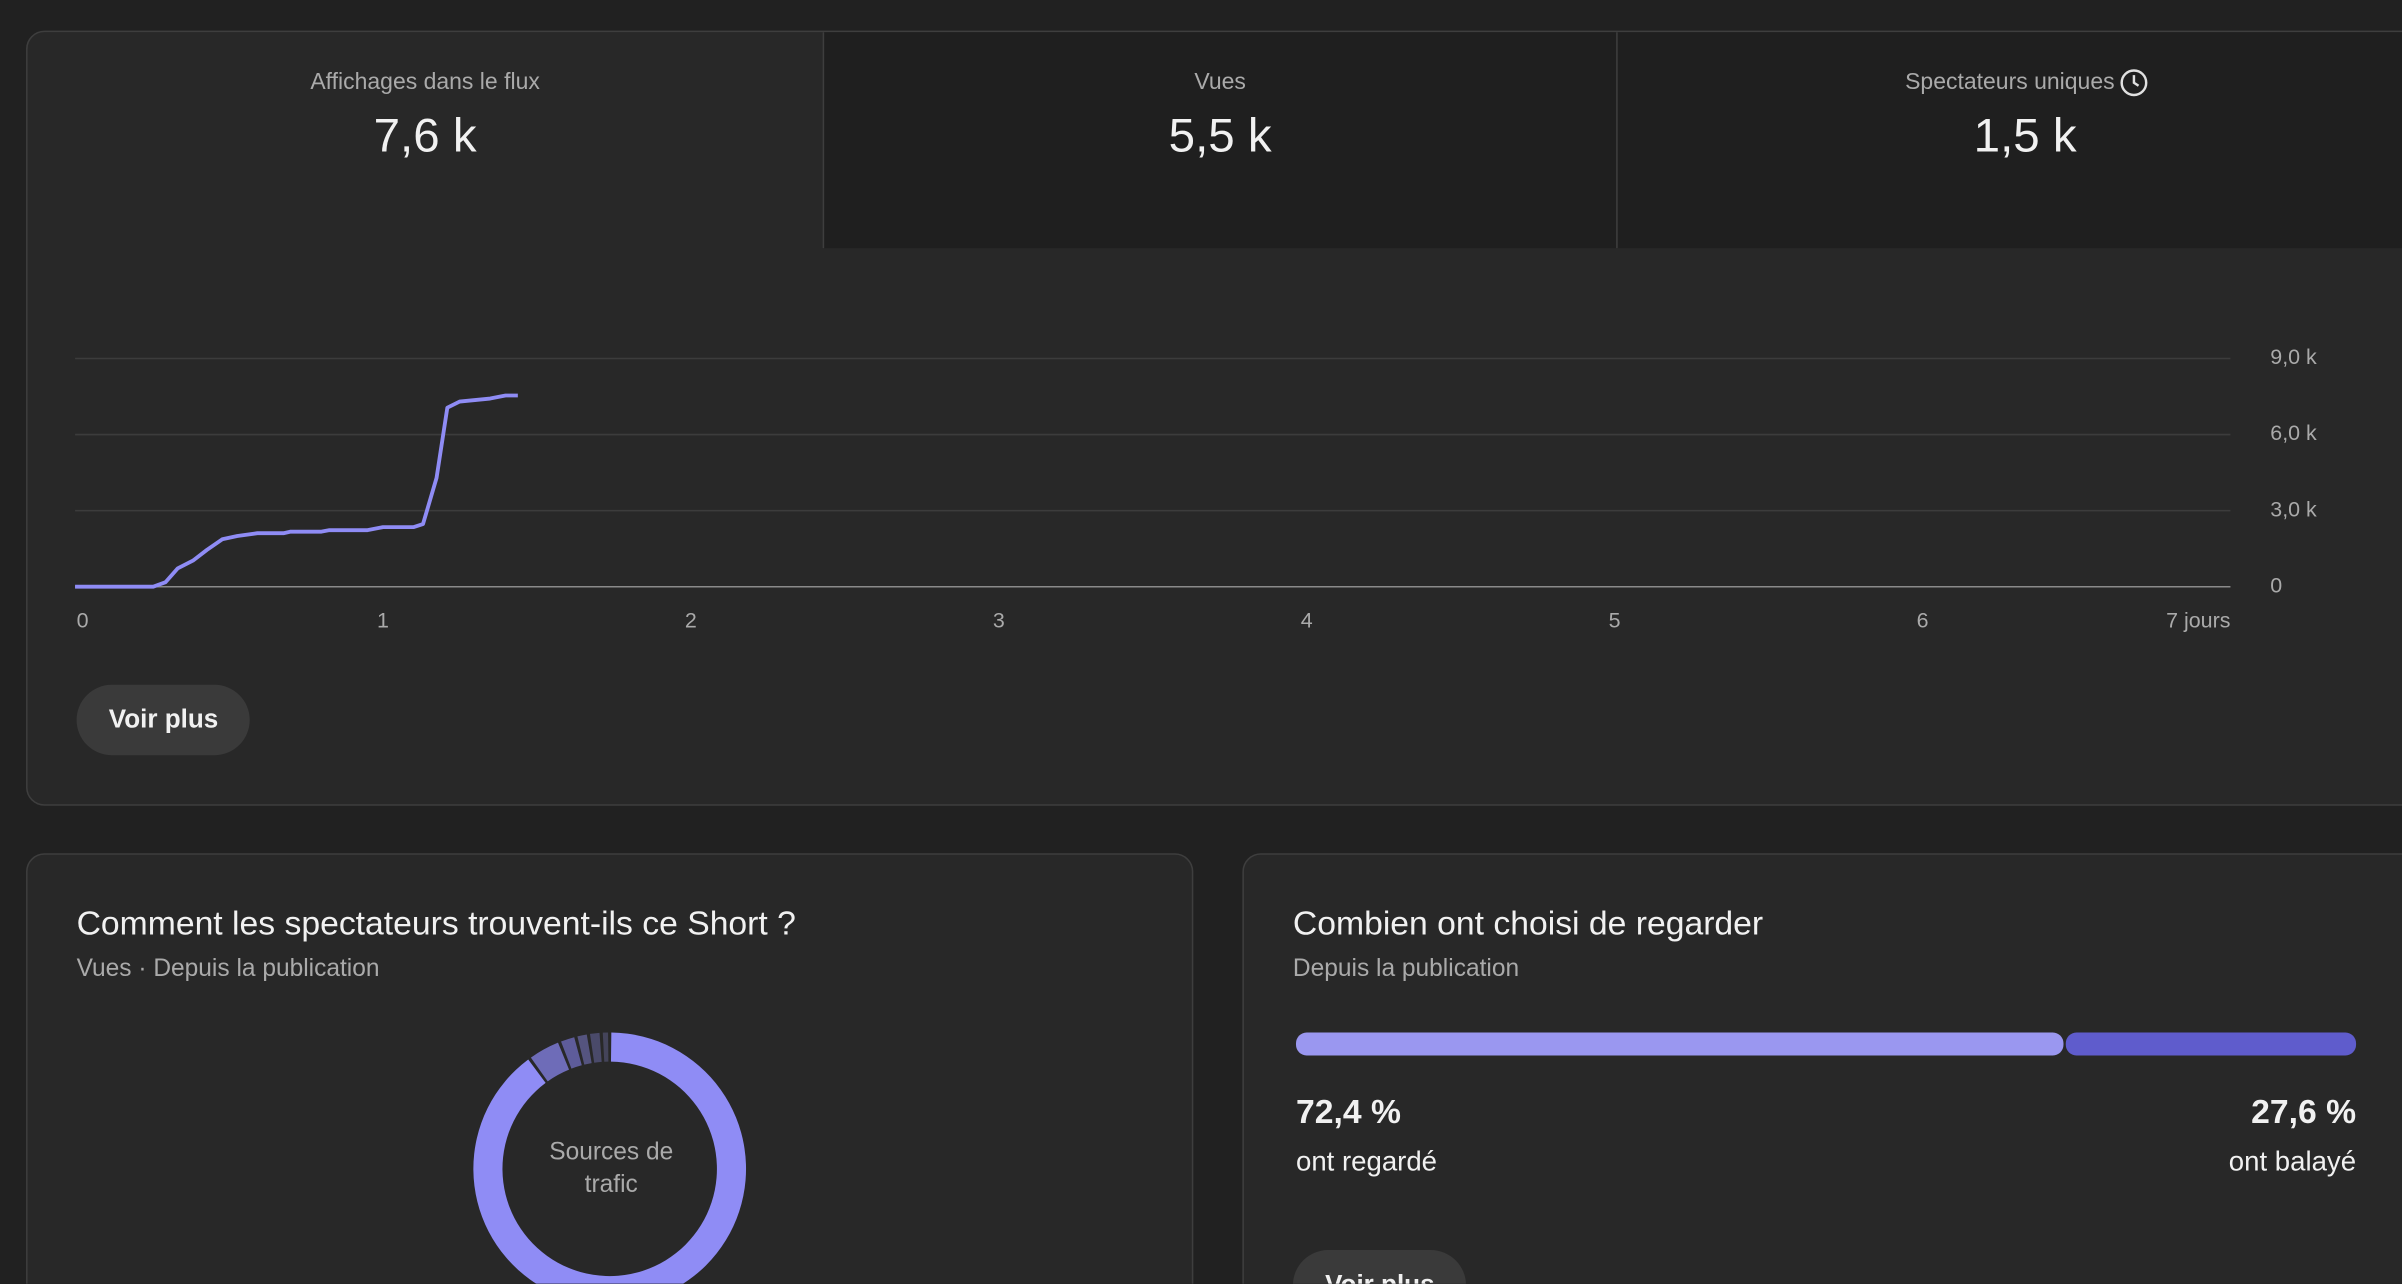  Describe the element at coordinates (1348, 1111) in the screenshot. I see `value-label: 72,4 %` at that location.